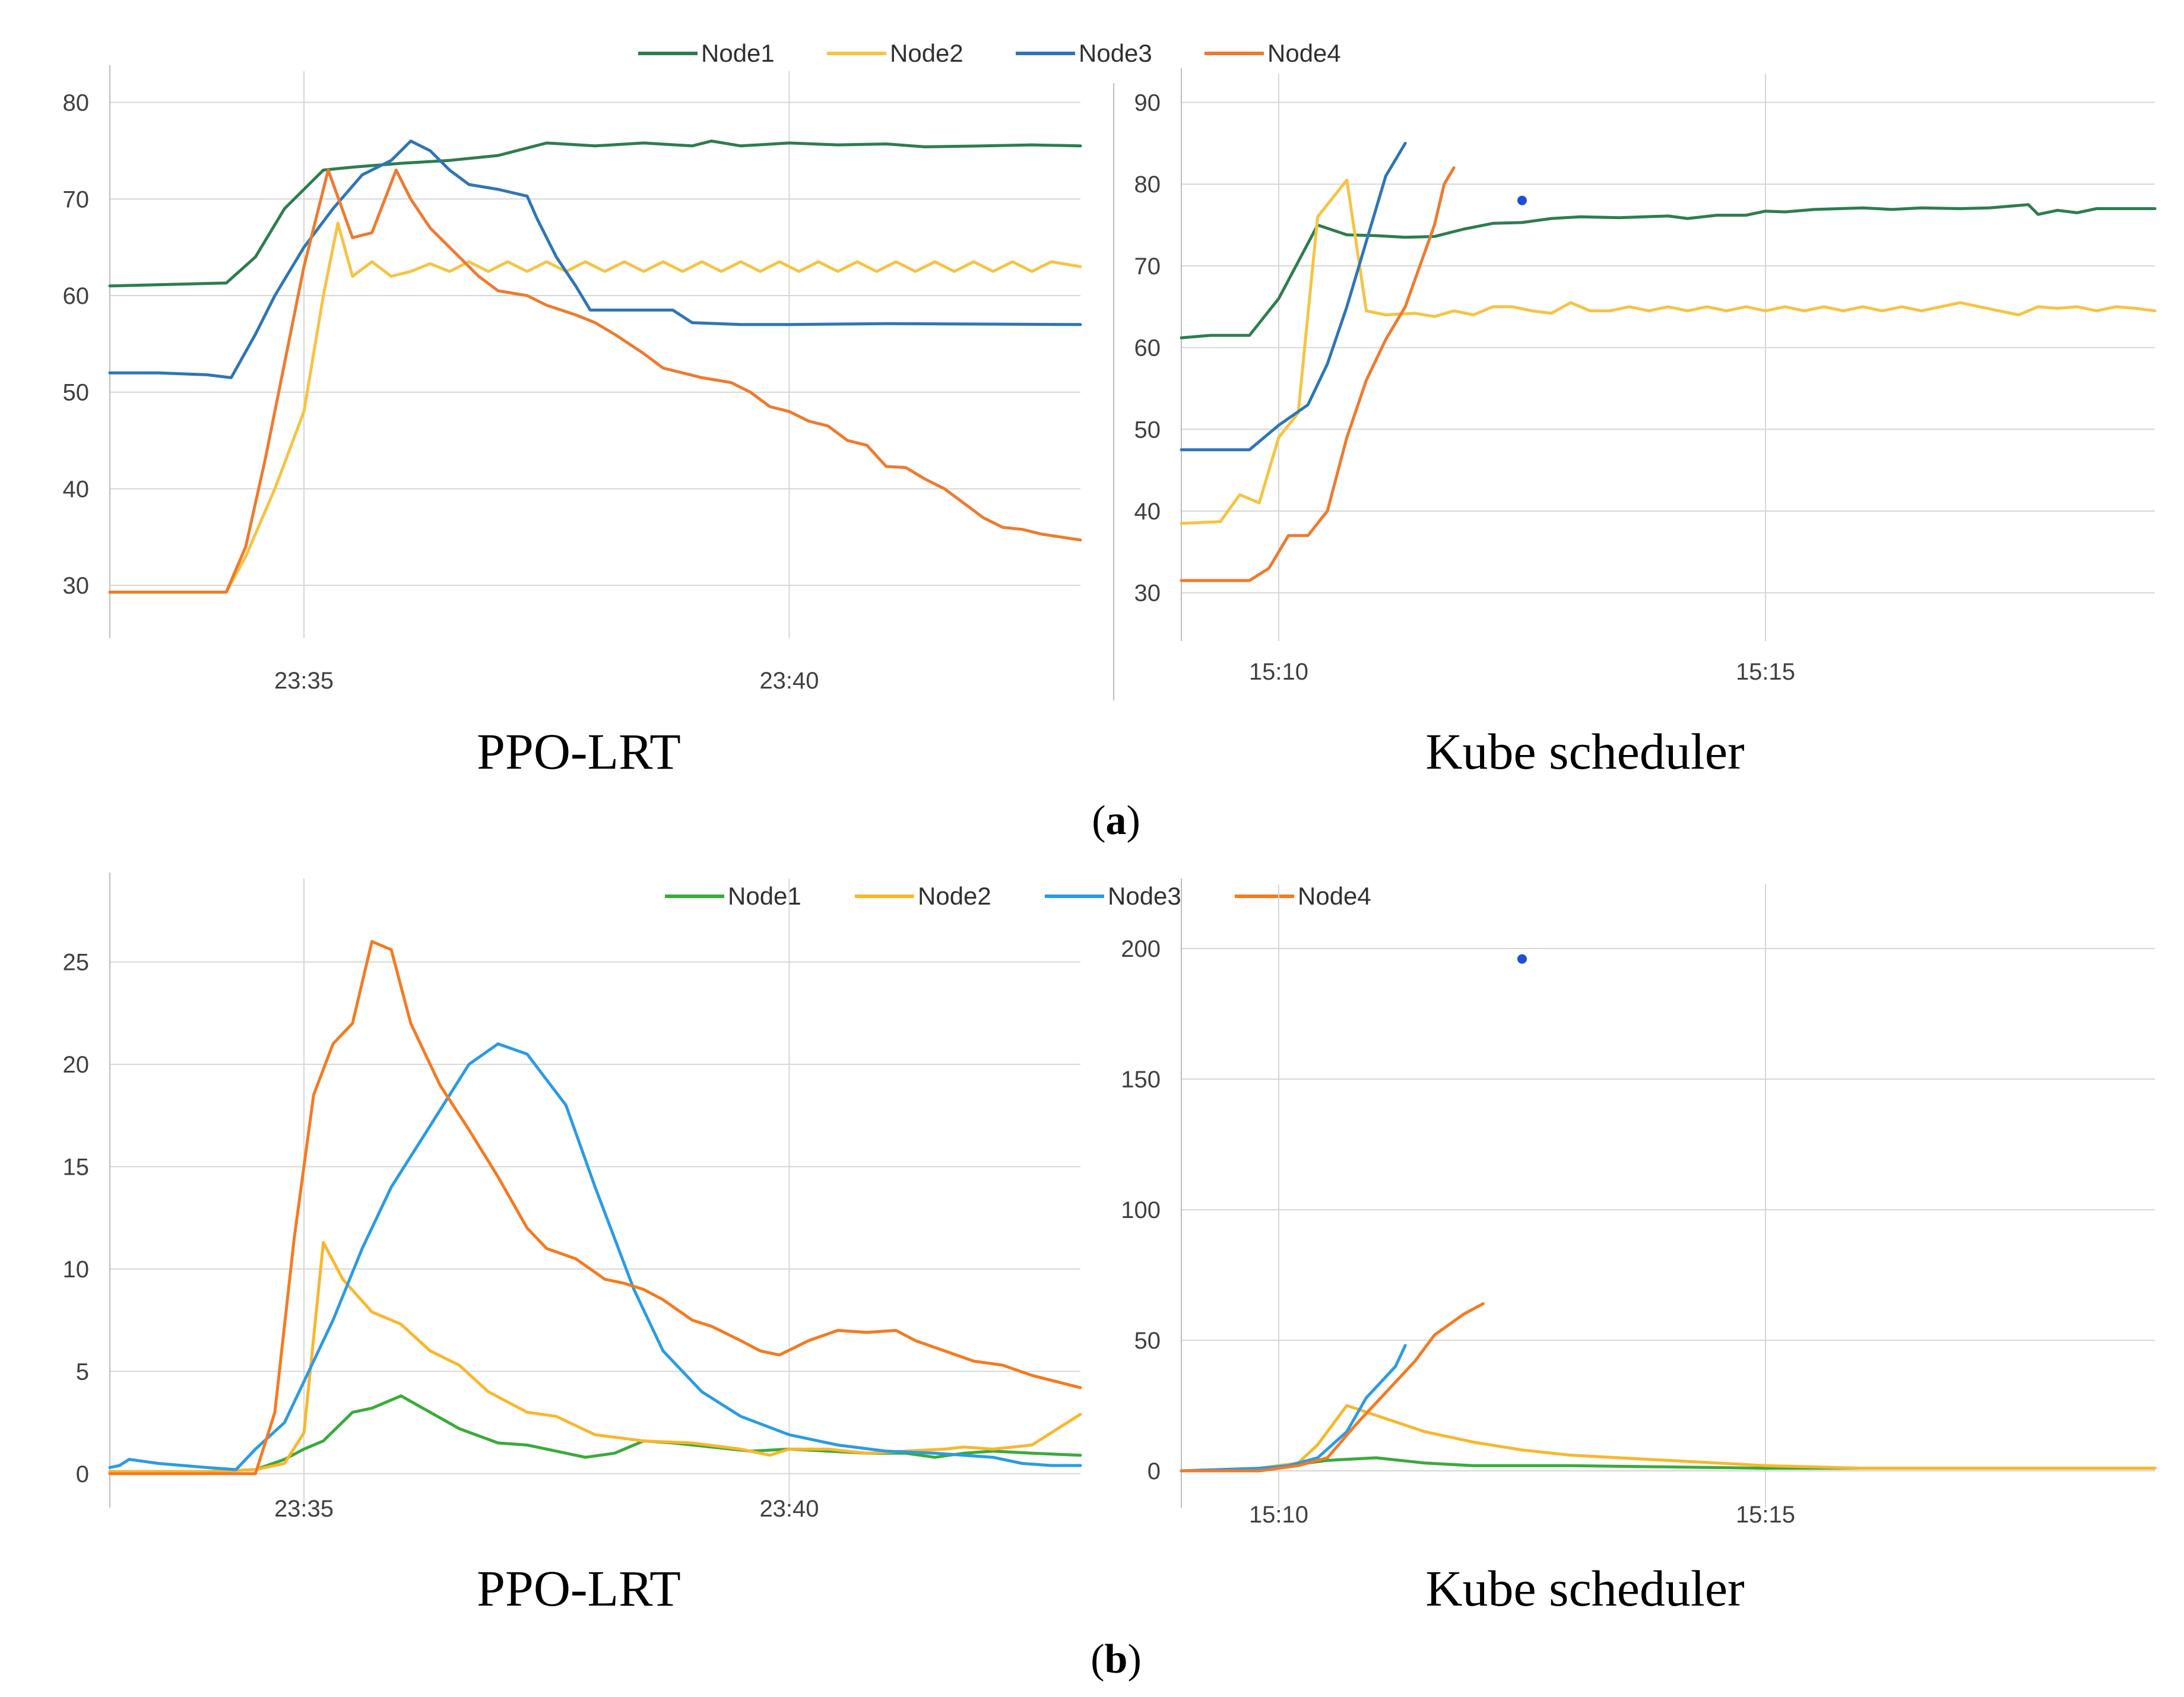  Describe the element at coordinates (1134, 1659) in the screenshot. I see `panel-label-b-close: )` at that location.